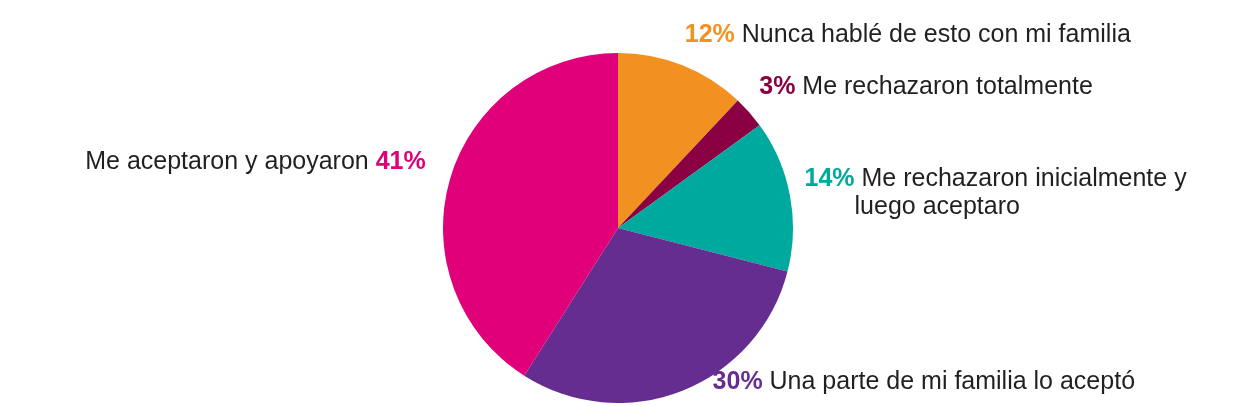 The width and height of the screenshot is (1236, 406). I want to click on data-label: 3%, so click(781, 85).